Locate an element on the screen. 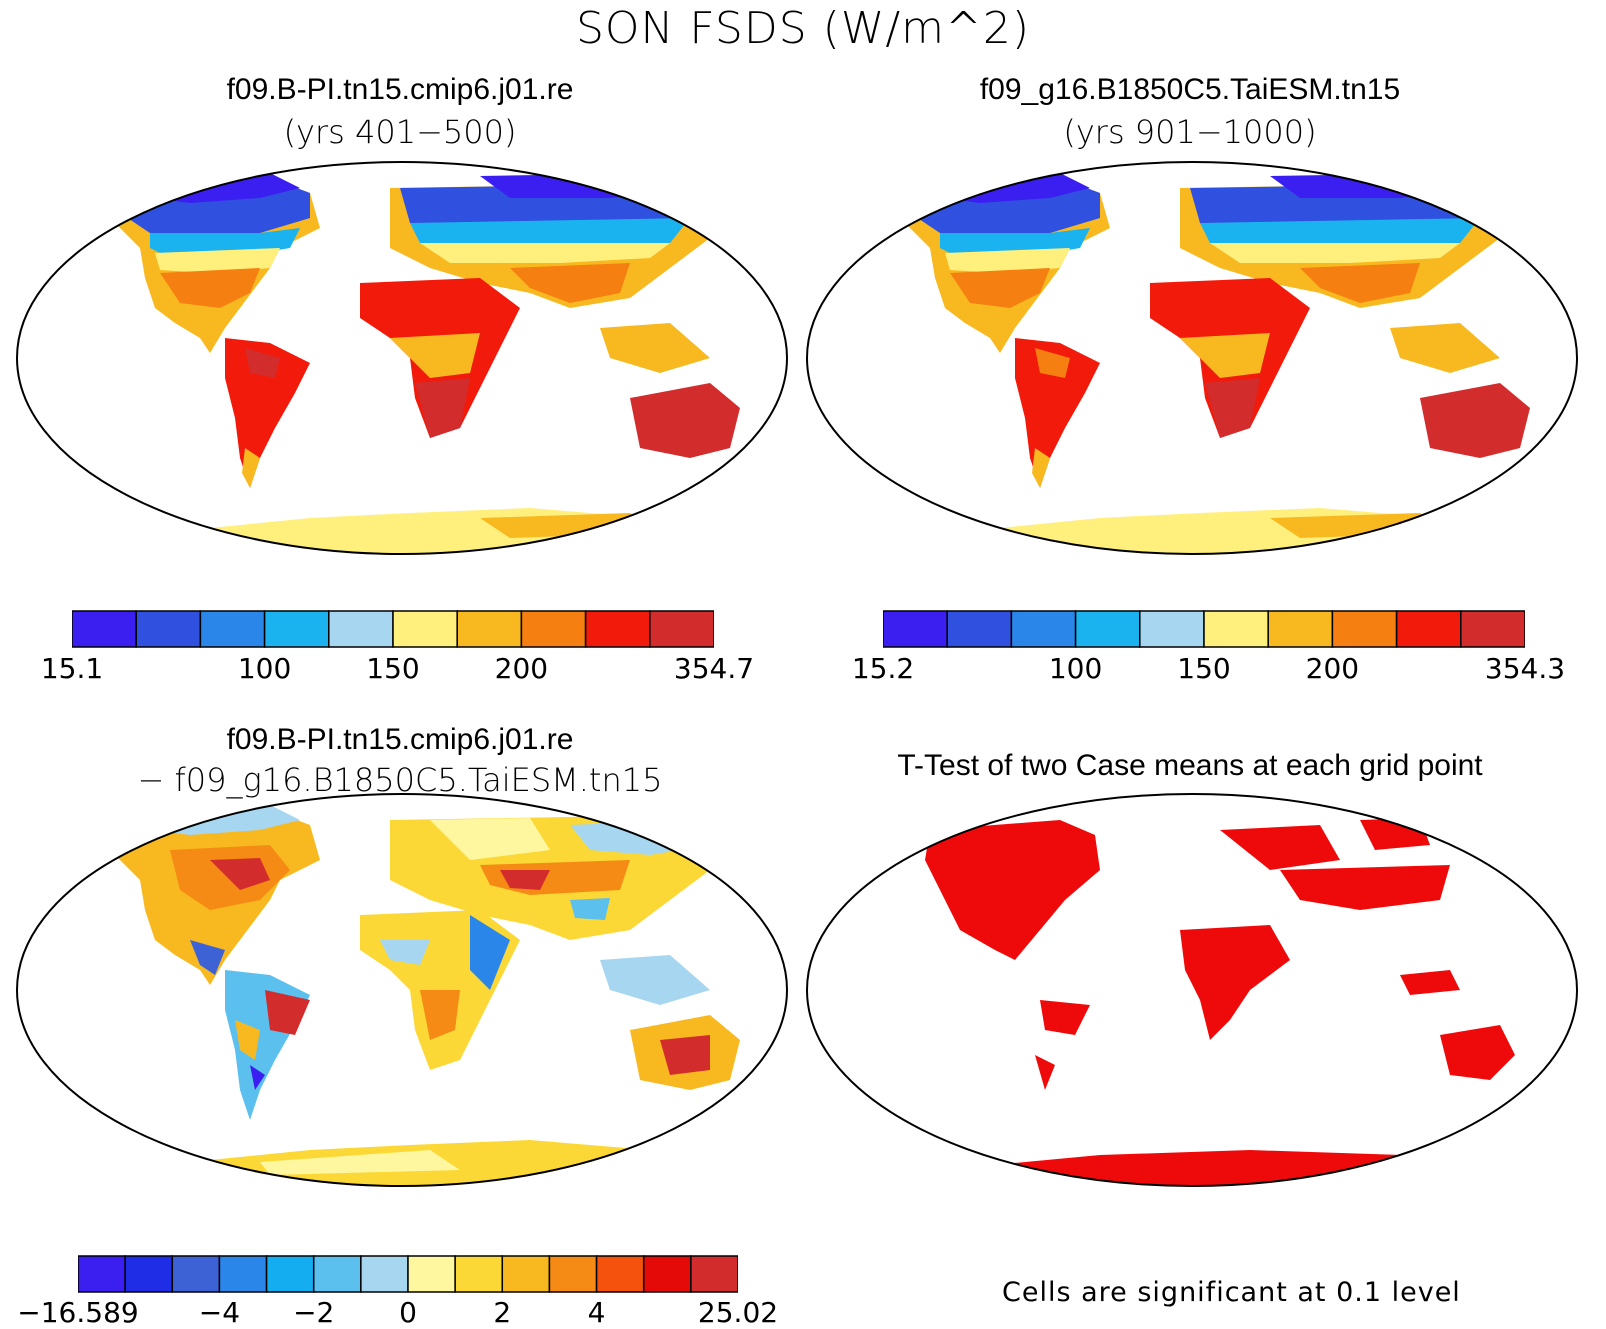  colorbar-tick-label: 354.3 is located at coordinates (1525, 668).